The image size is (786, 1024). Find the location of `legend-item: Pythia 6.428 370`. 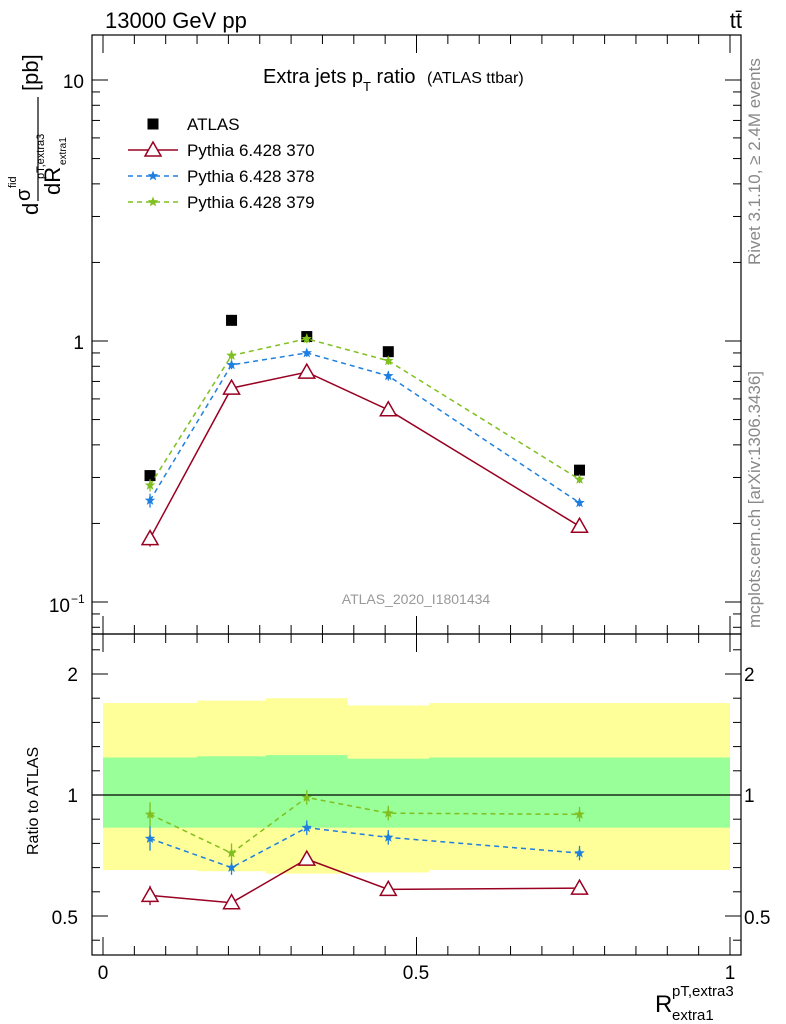

legend-item: Pythia 6.428 370 is located at coordinates (221, 150).